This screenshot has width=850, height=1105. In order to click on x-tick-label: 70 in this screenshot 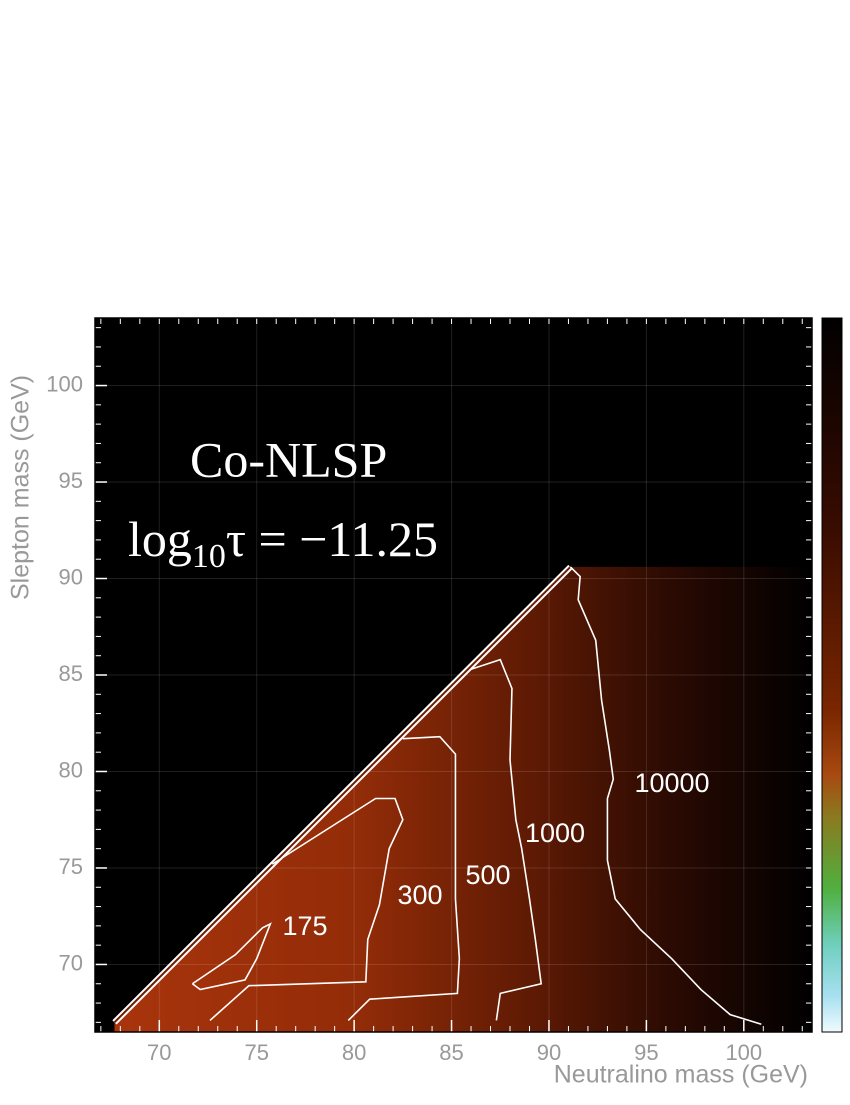, I will do `click(159, 1052)`.